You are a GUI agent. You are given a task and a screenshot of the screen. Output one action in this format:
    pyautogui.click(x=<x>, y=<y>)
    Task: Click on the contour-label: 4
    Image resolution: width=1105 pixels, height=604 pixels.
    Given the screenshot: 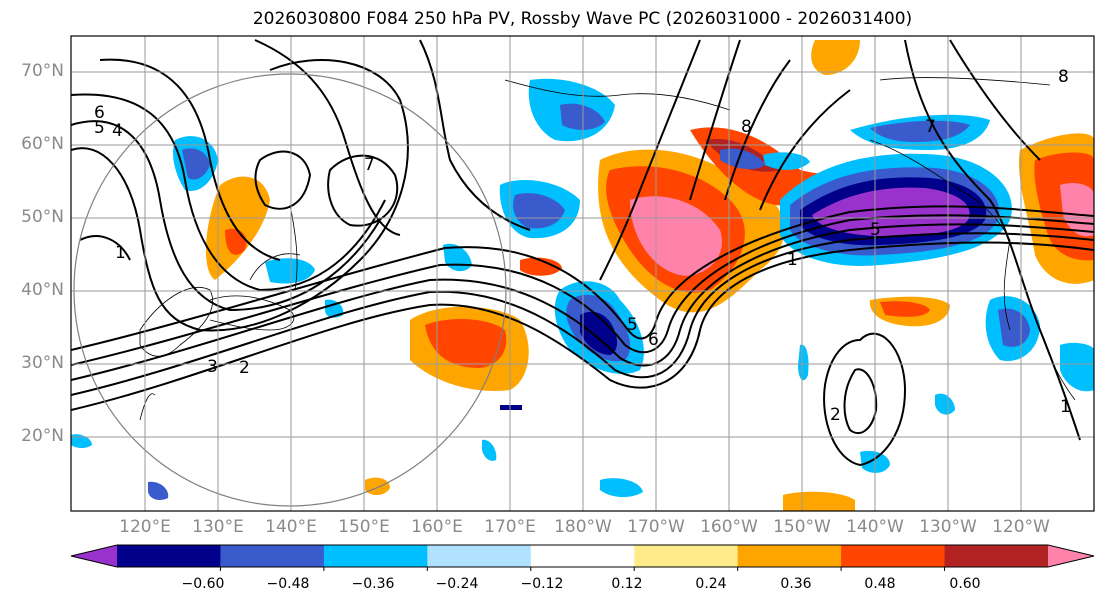 What is the action you would take?
    pyautogui.click(x=117, y=131)
    